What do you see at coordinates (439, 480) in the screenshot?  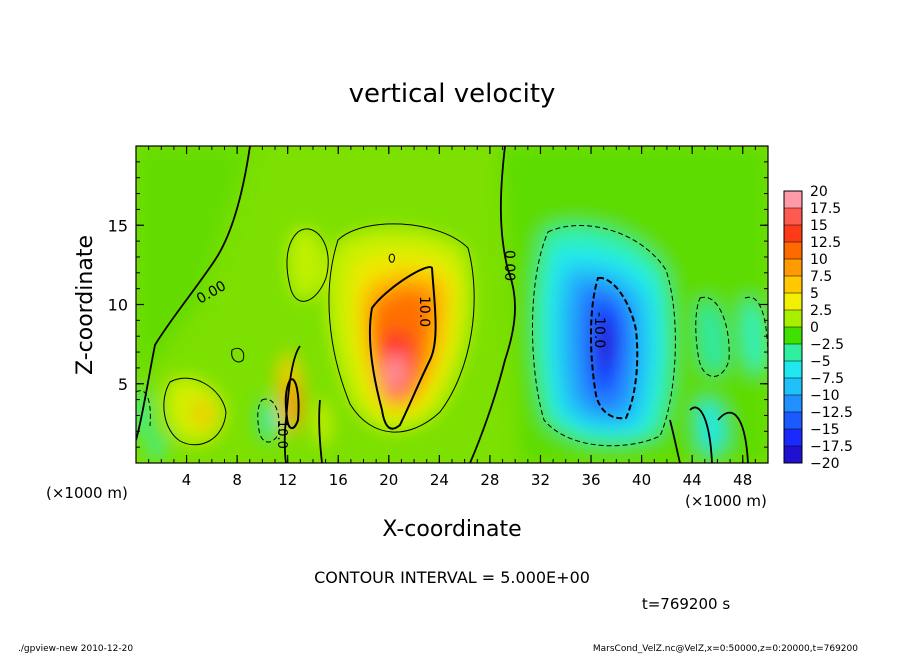 I see `x-tick-label: 24` at bounding box center [439, 480].